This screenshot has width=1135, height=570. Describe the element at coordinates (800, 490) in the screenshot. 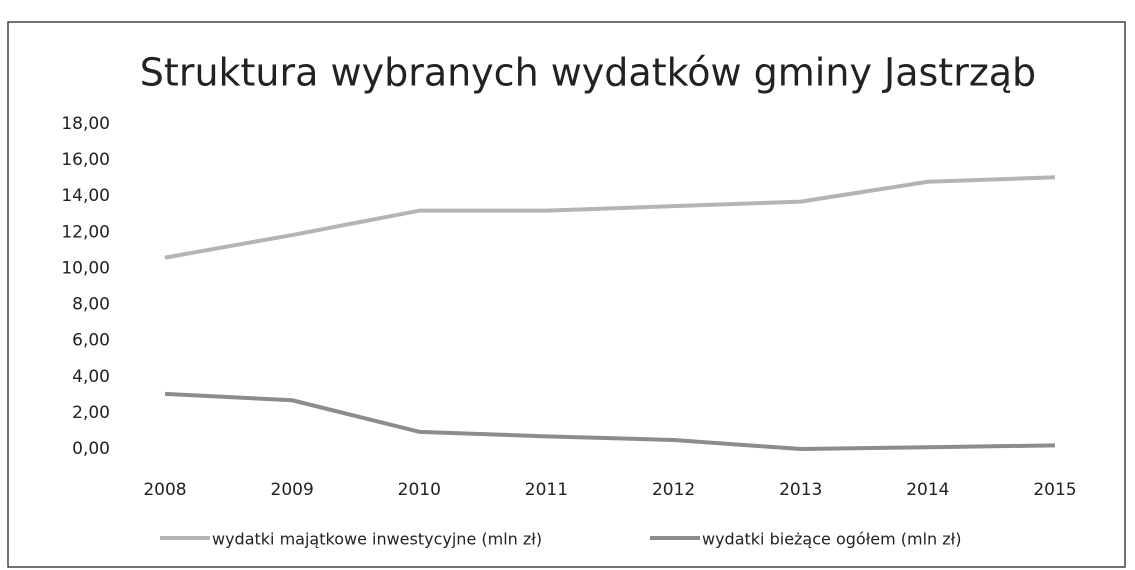

I see `x-tick-label: 2013` at that location.